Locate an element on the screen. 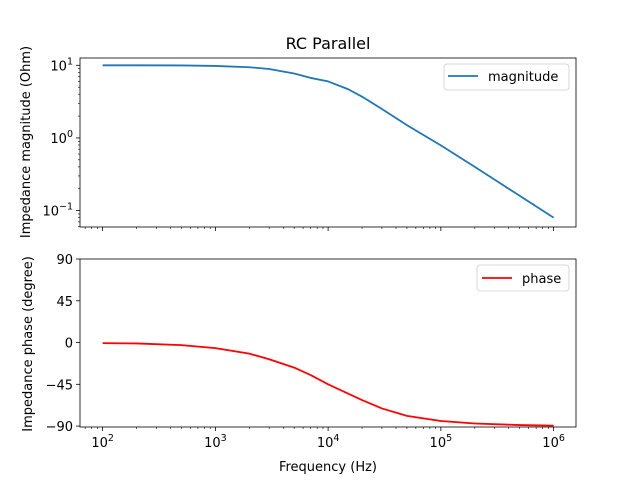 The height and width of the screenshot is (480, 640). y-tick-label: 101 is located at coordinates (61, 65).